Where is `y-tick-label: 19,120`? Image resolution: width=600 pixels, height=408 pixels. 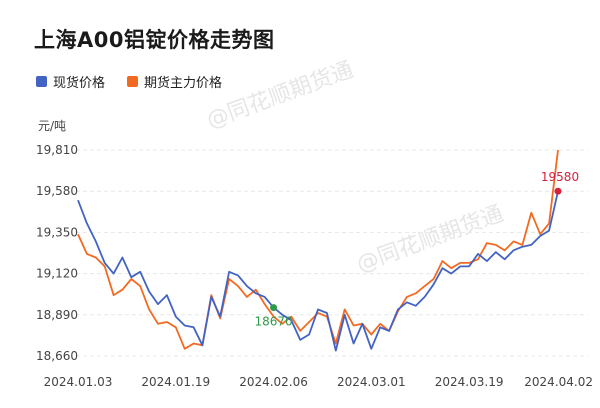 y-tick-label: 19,120 is located at coordinates (57, 274).